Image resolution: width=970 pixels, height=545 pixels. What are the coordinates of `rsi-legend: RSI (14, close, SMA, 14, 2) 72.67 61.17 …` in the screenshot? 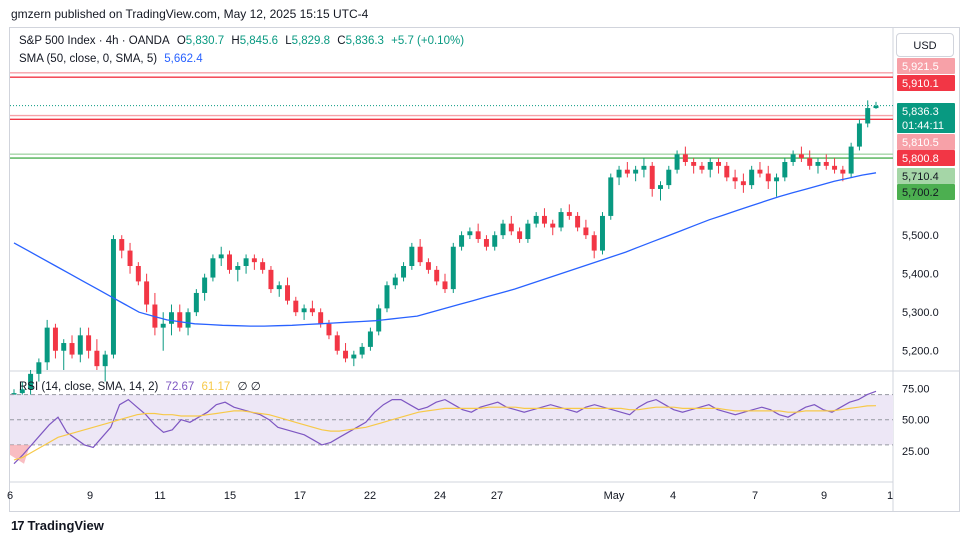 It's located at (142, 386).